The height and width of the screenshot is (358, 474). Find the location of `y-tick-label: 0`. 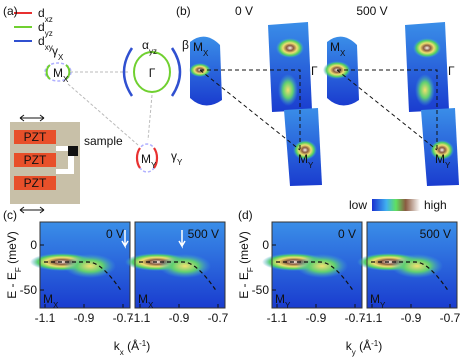

y-tick-label: 0 is located at coordinates (265, 245).